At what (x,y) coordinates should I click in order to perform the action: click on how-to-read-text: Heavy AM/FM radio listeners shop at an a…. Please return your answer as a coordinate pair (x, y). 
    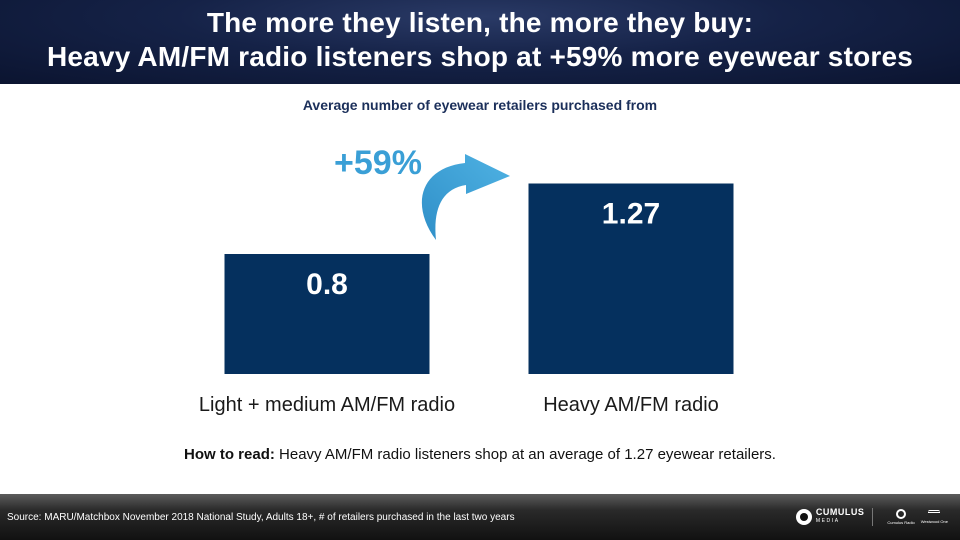
    Looking at the image, I should click on (525, 454).